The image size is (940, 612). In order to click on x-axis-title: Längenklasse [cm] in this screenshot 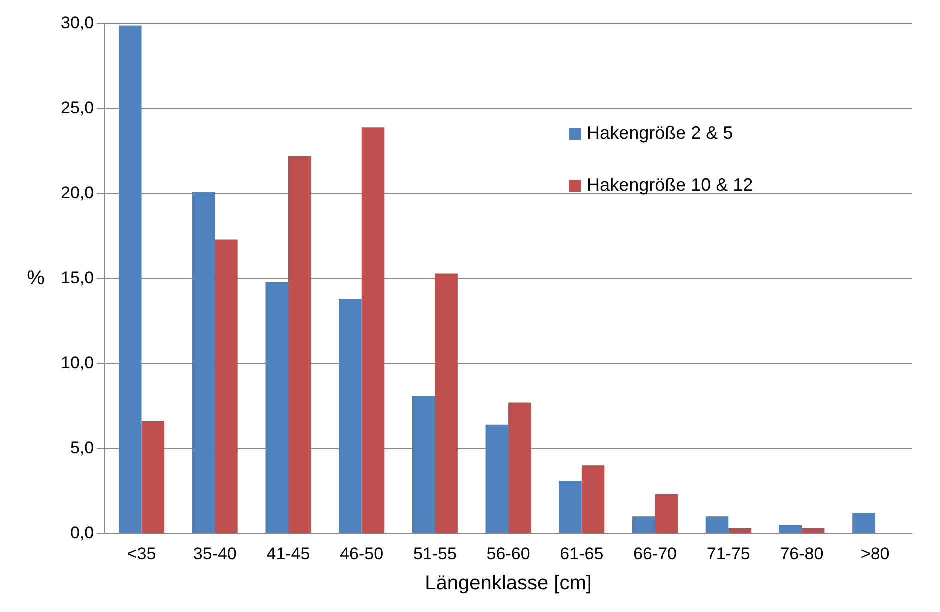, I will do `click(508, 583)`.